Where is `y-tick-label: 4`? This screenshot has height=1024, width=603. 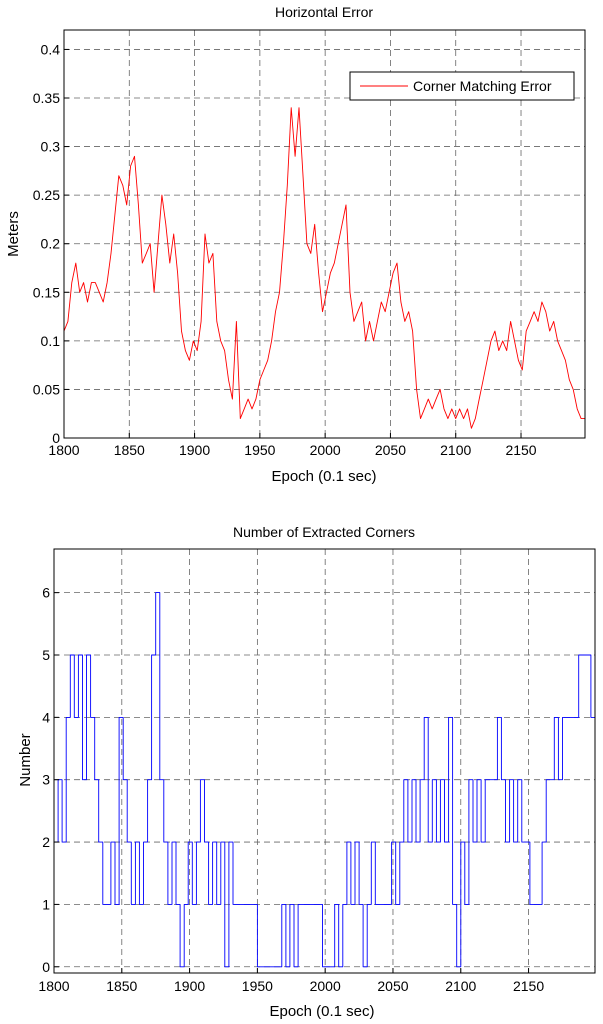
y-tick-label: 4 is located at coordinates (46, 717).